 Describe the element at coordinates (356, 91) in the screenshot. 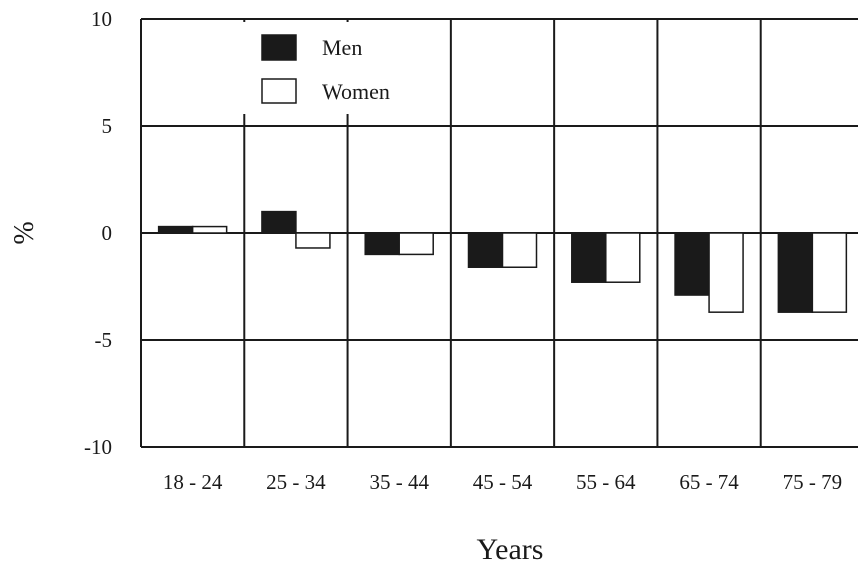

I see `legend-label-women: Women` at that location.